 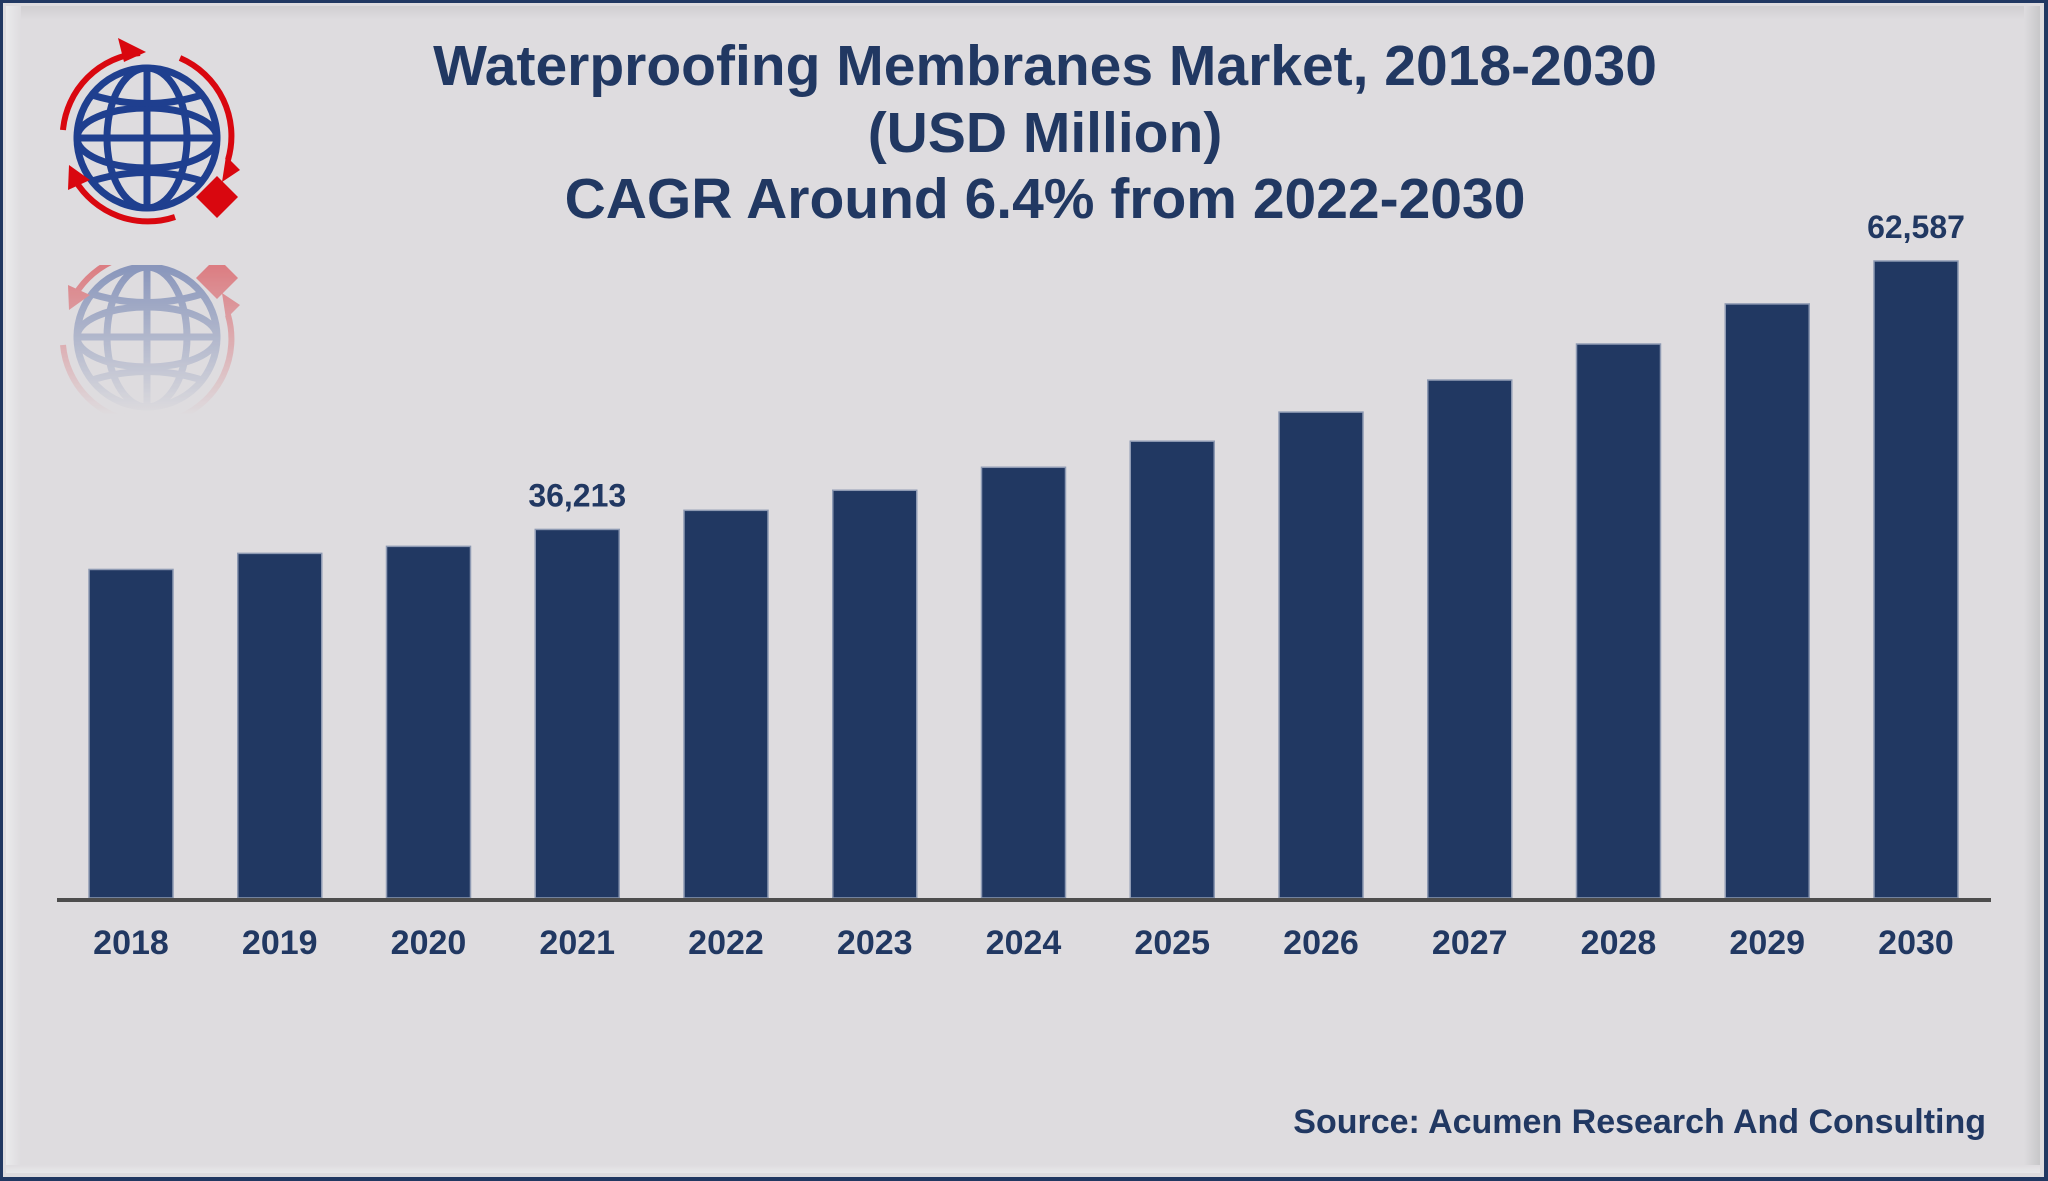 I want to click on x-tick-label-2018: 2018, so click(x=131, y=943).